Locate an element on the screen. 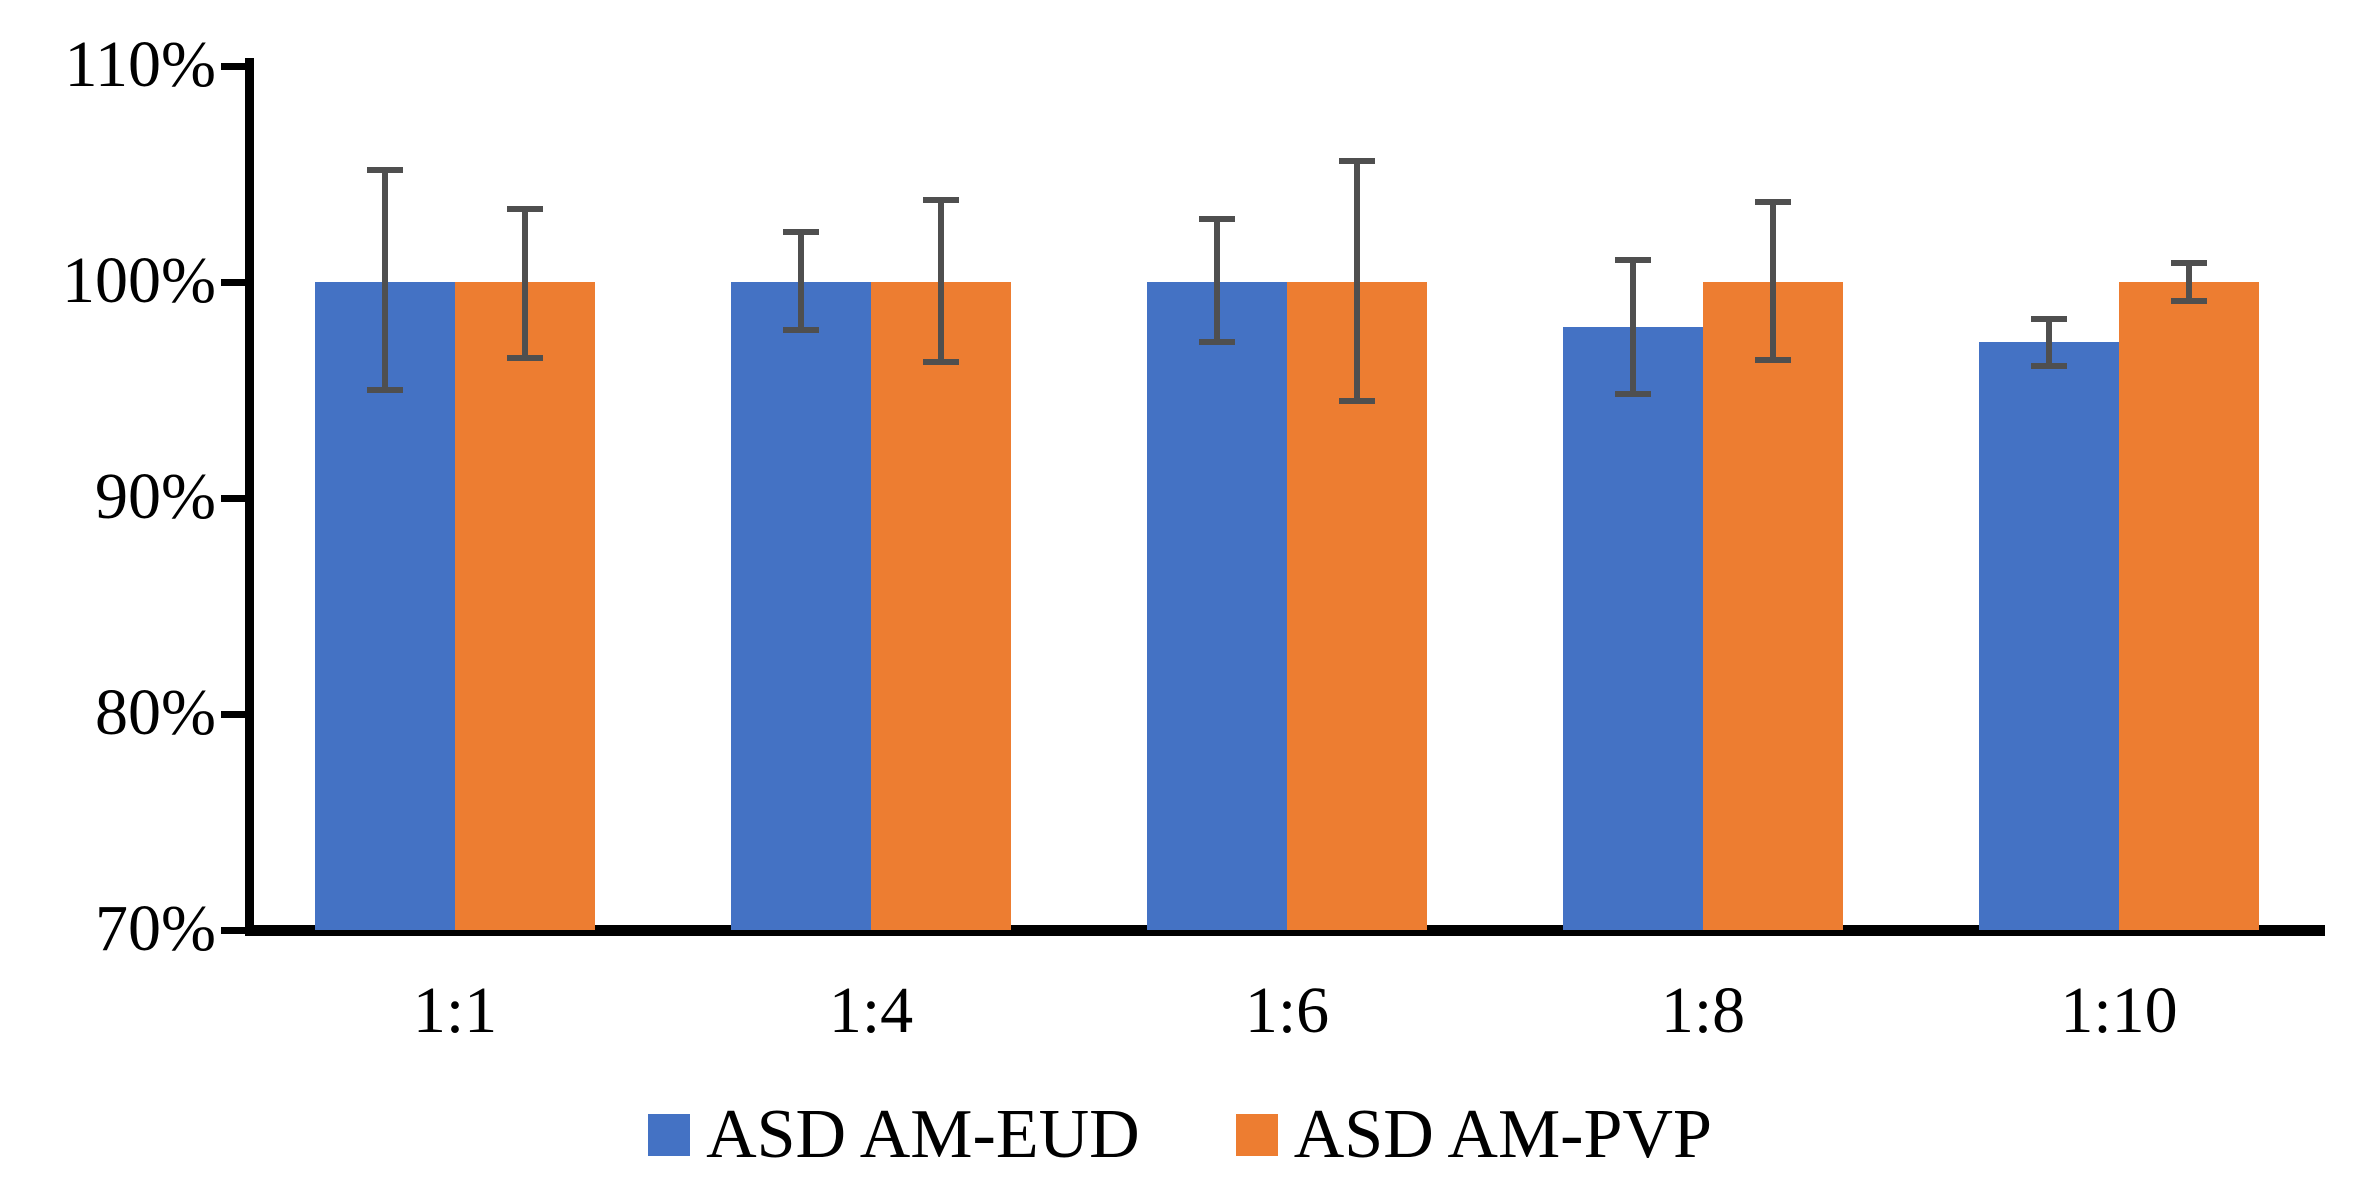  legend-item-asd-am-eud: ASD AM-EUD is located at coordinates (894, 1135).